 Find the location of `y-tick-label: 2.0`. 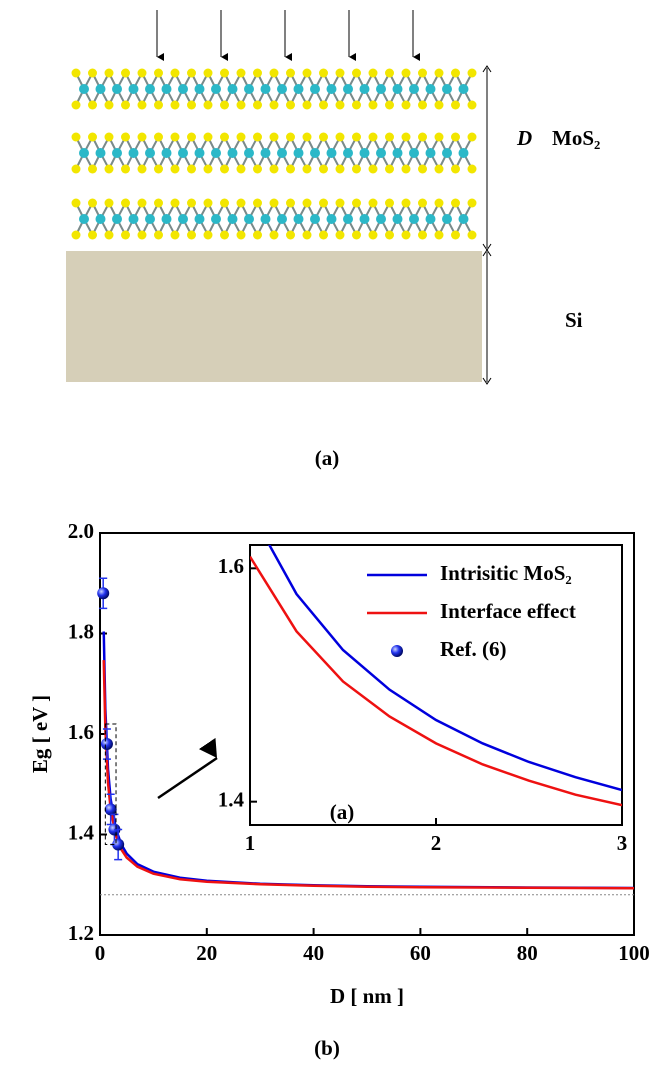

y-tick-label: 2.0 is located at coordinates (81, 531).